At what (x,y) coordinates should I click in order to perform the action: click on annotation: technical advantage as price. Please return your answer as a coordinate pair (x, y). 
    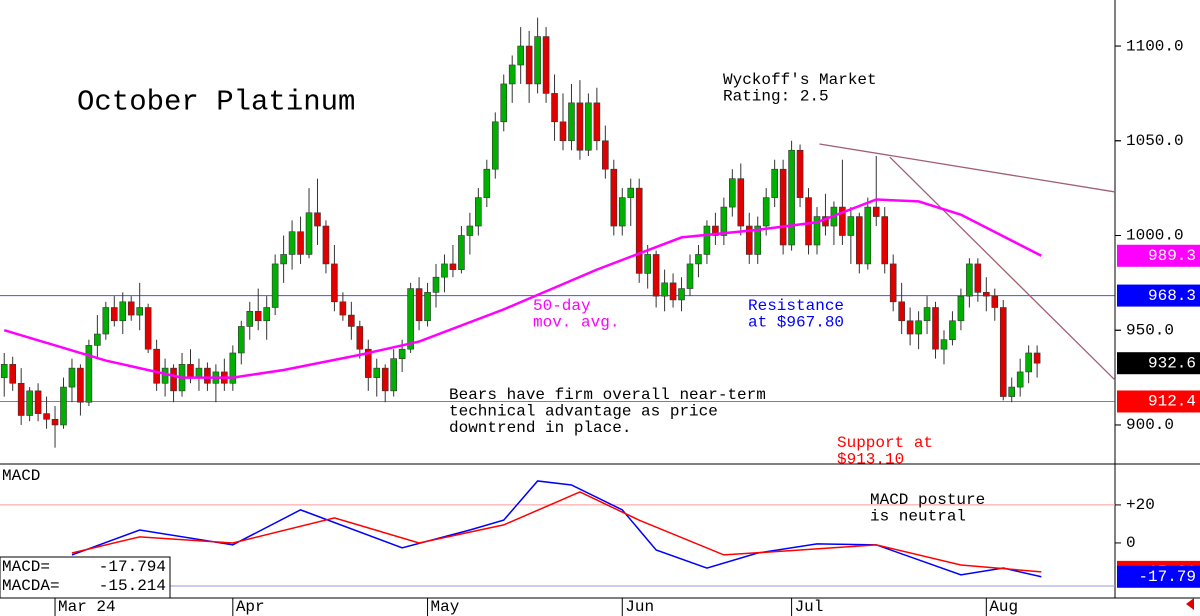
    Looking at the image, I should click on (583, 412).